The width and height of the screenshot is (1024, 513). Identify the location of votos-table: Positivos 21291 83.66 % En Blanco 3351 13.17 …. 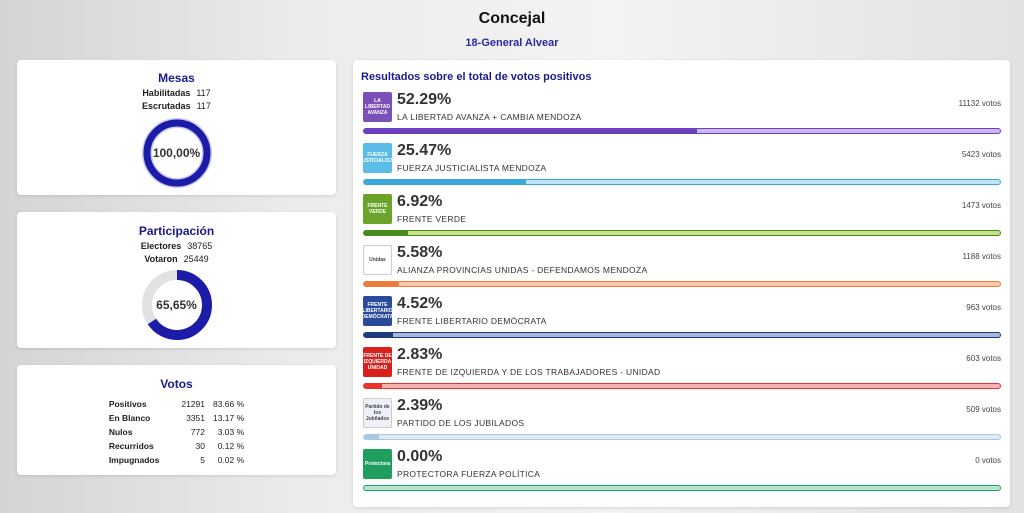
(176, 432).